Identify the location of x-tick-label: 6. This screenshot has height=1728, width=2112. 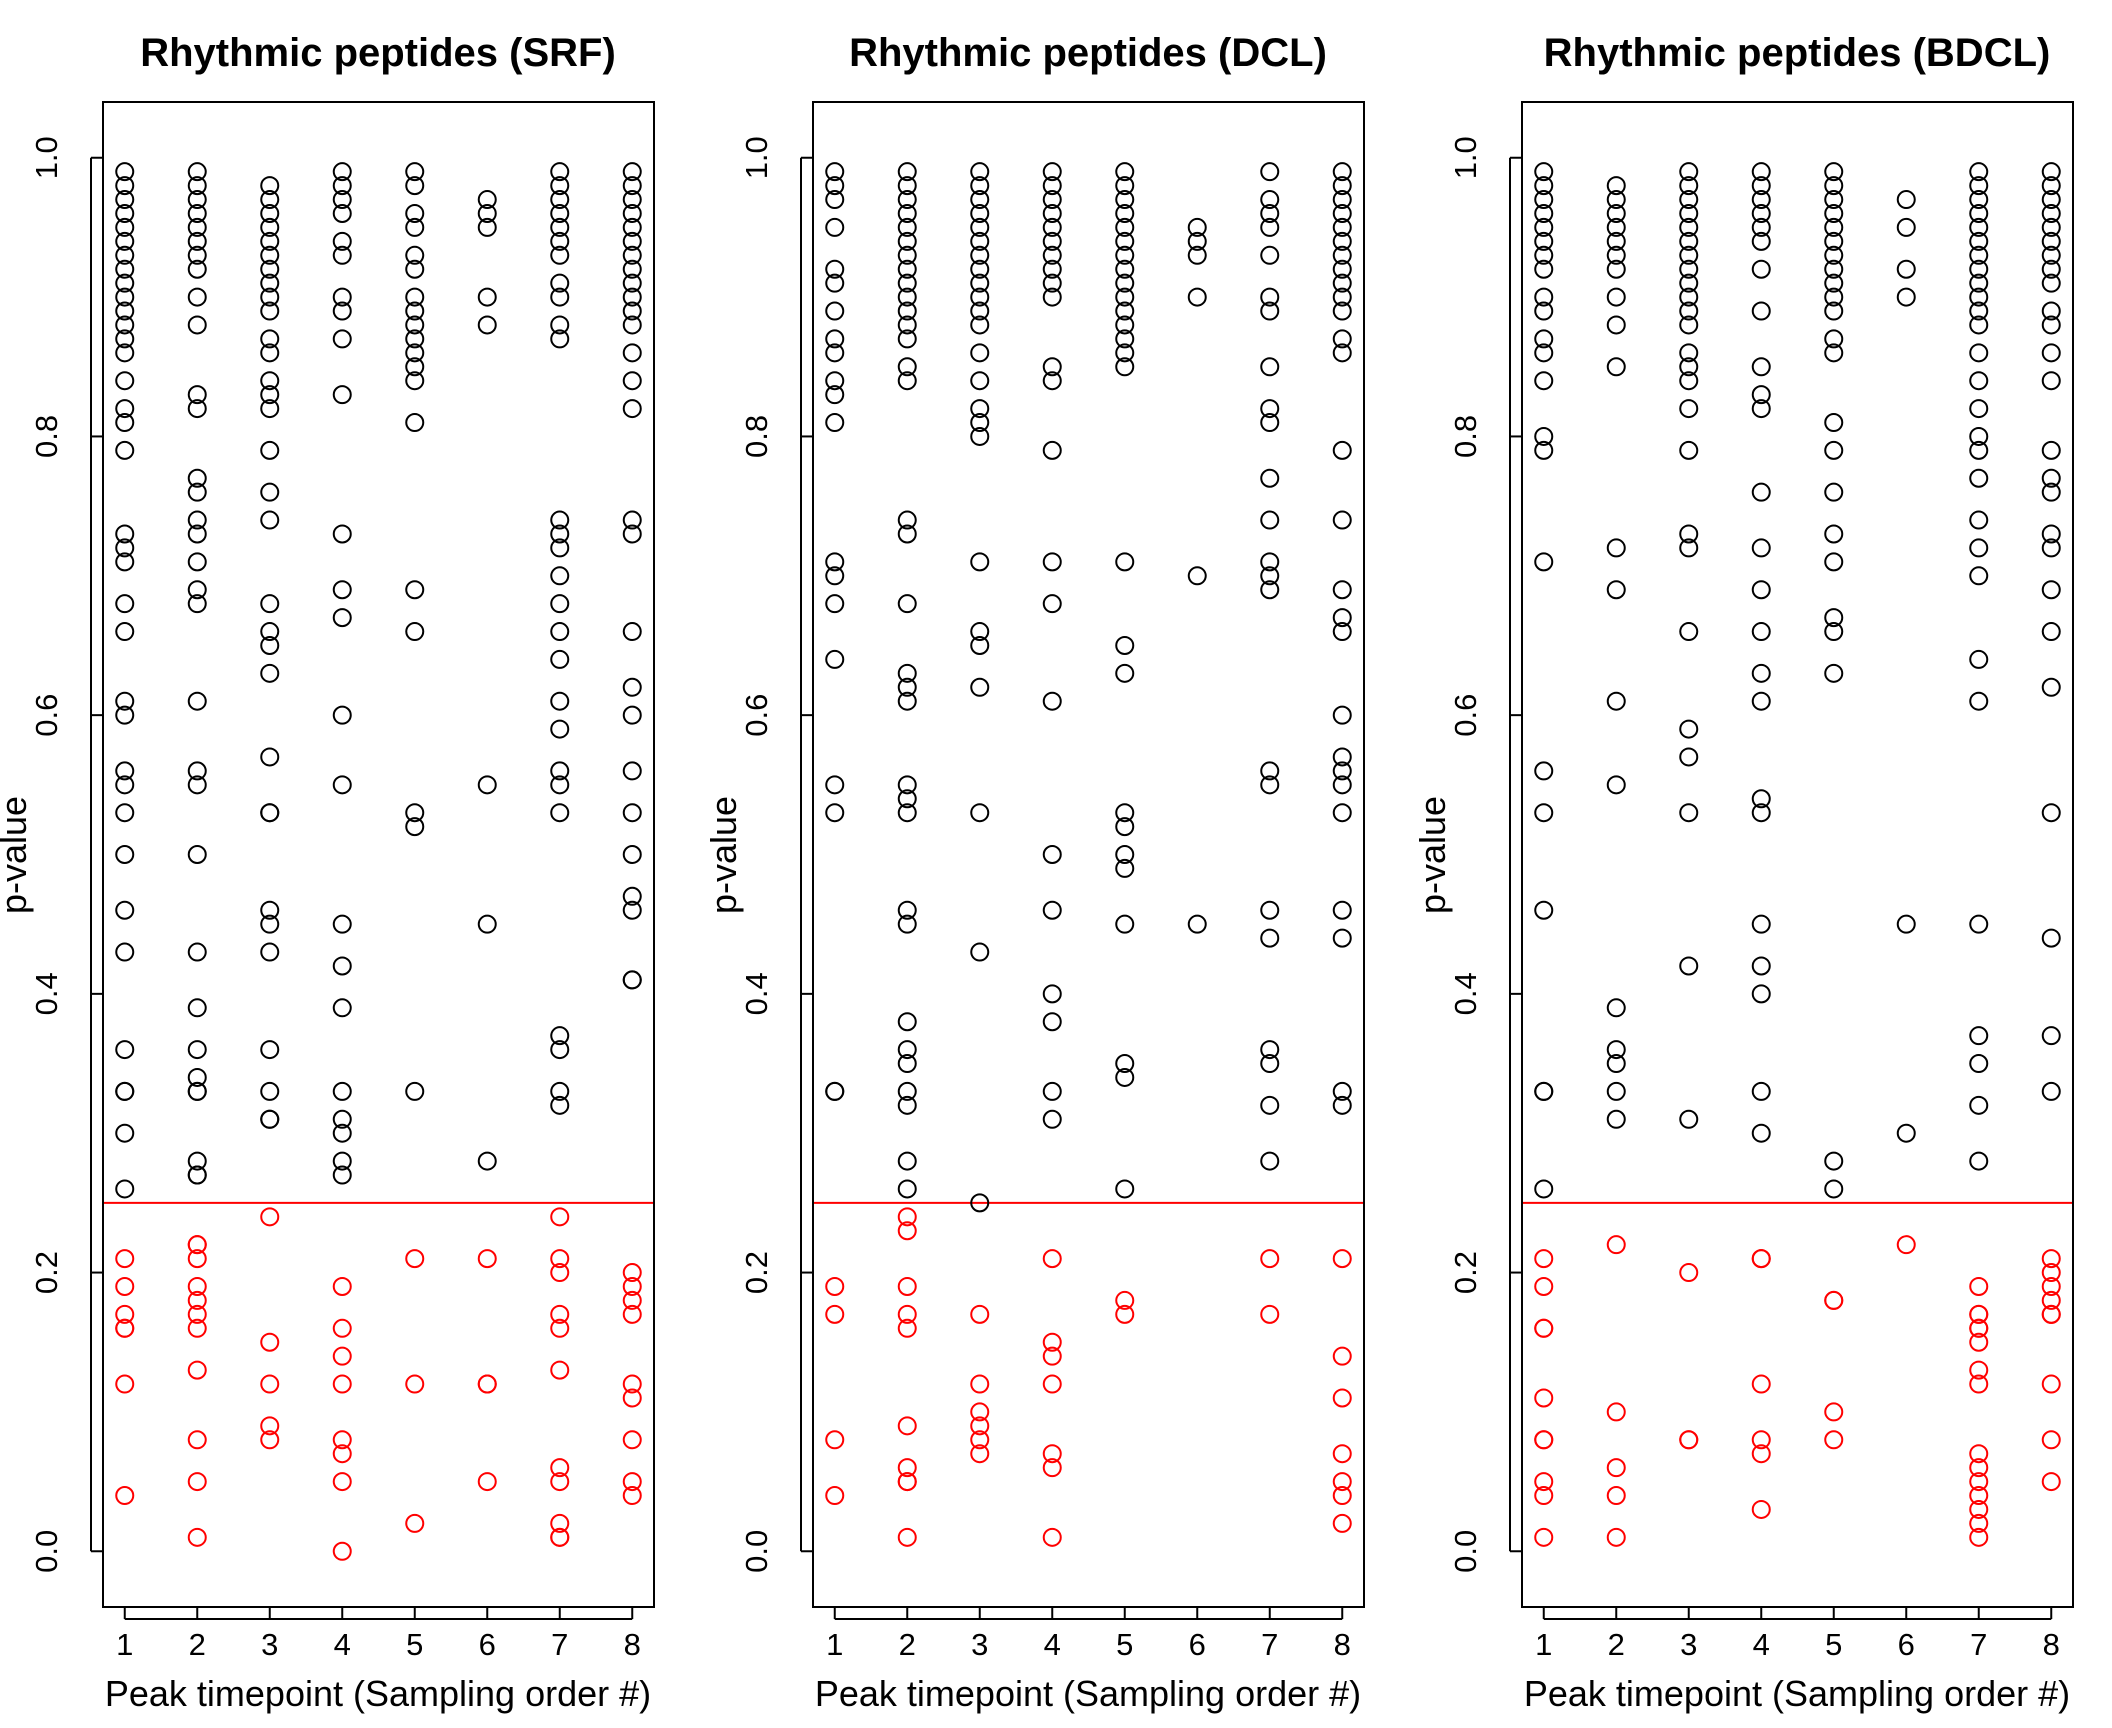
(1906, 1644).